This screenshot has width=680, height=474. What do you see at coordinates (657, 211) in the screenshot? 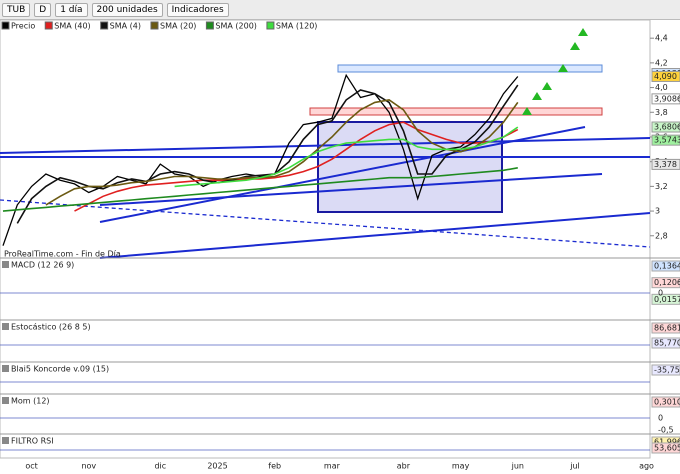
I see `y-tick-label: 3` at bounding box center [657, 211].